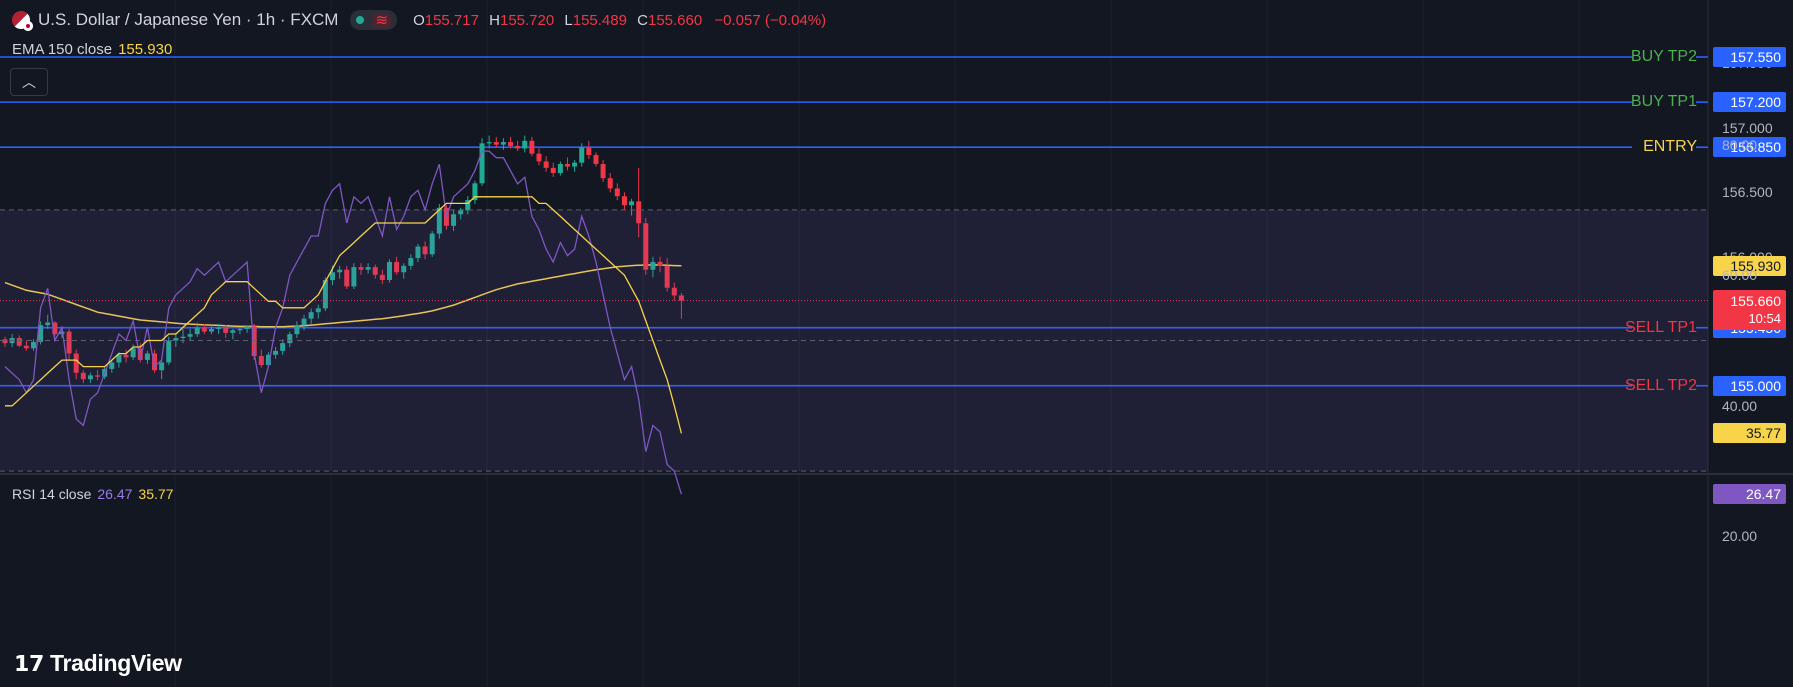 The height and width of the screenshot is (687, 1793). What do you see at coordinates (22, 21) in the screenshot?
I see `usd-jpy-flag-icon` at bounding box center [22, 21].